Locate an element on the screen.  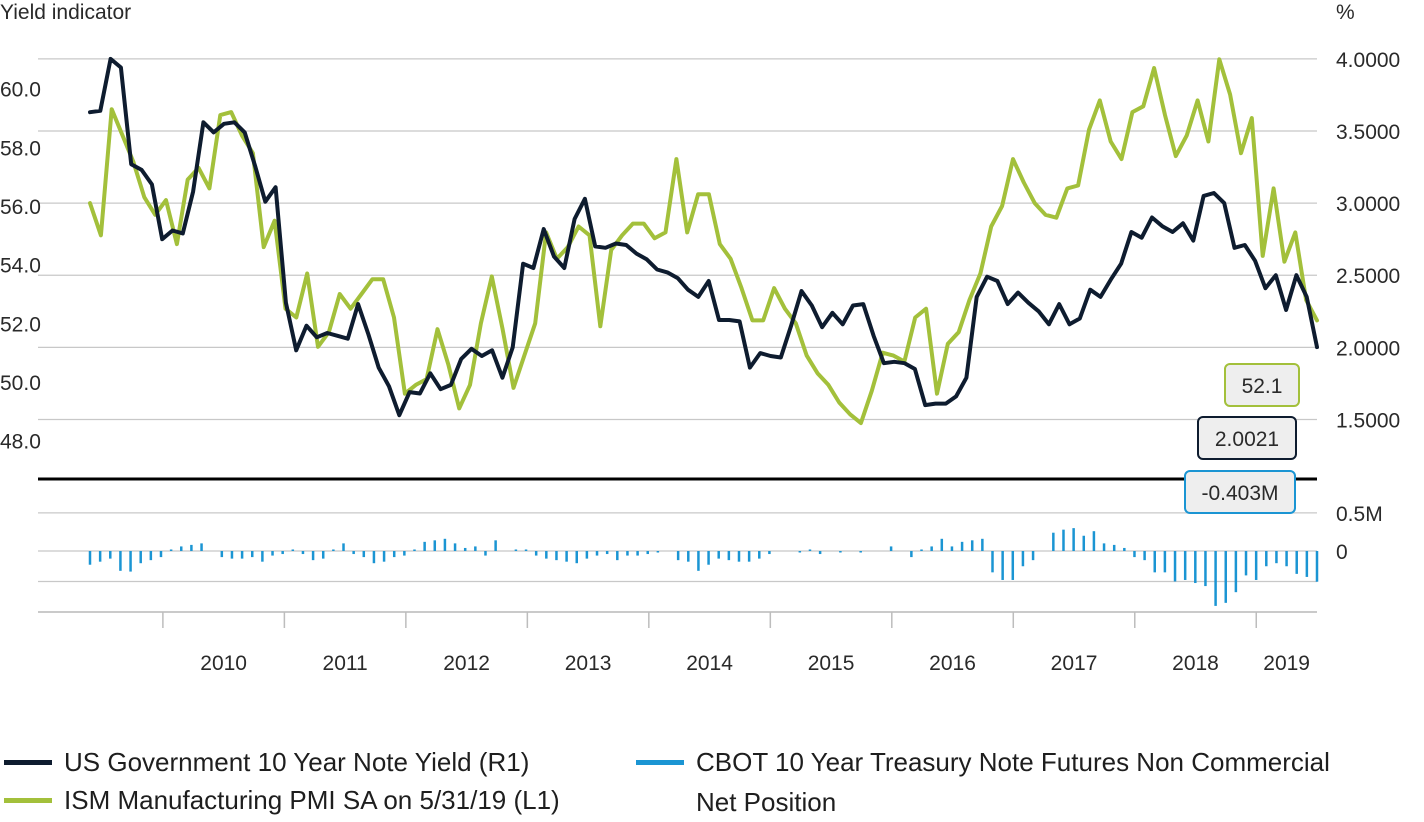
right-tick-label: 3.5000 is located at coordinates (1368, 132).